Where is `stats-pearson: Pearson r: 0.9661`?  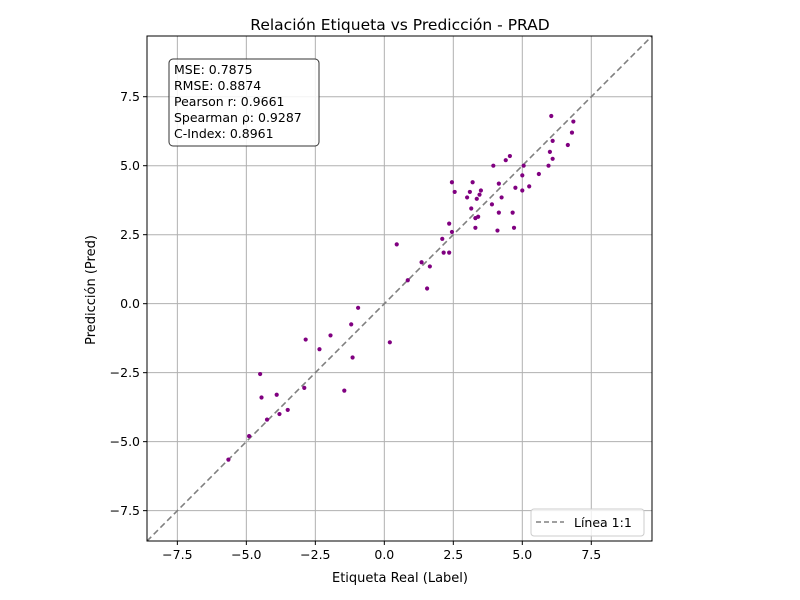
stats-pearson: Pearson r: 0.9661 is located at coordinates (229, 101).